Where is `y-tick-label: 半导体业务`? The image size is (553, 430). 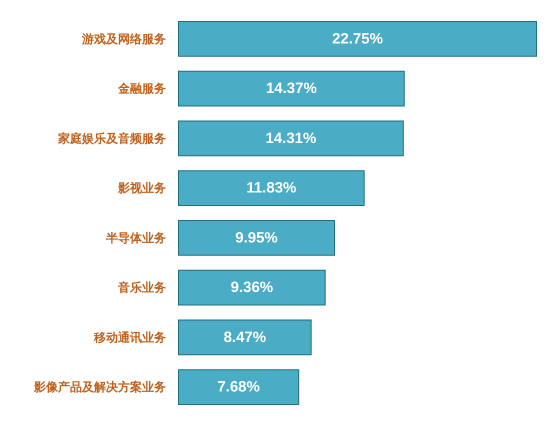 y-tick-label: 半导体业务 is located at coordinates (135, 237).